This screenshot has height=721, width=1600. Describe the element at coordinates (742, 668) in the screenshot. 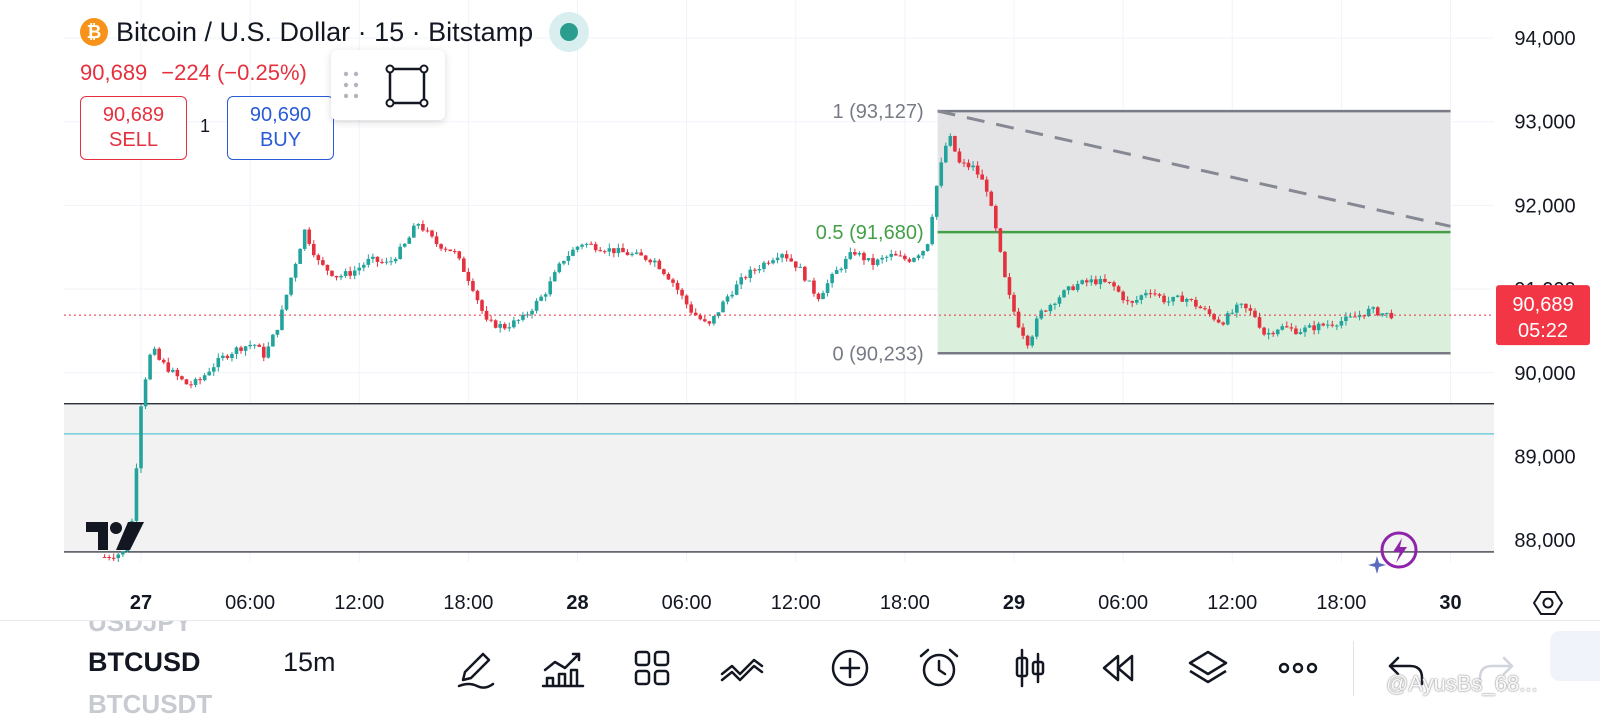

I see `draw-trend-icon` at that location.